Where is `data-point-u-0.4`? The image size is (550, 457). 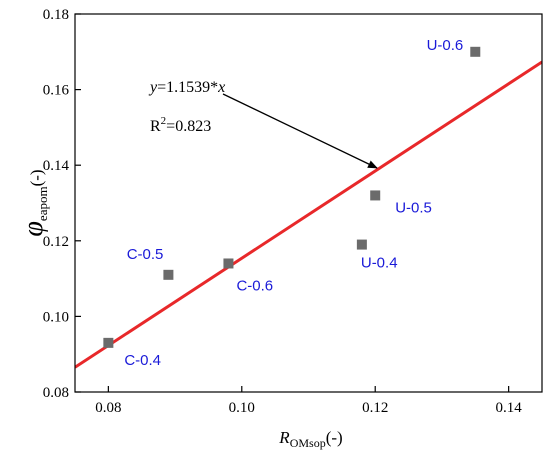
data-point-u-0.4 is located at coordinates (361, 244).